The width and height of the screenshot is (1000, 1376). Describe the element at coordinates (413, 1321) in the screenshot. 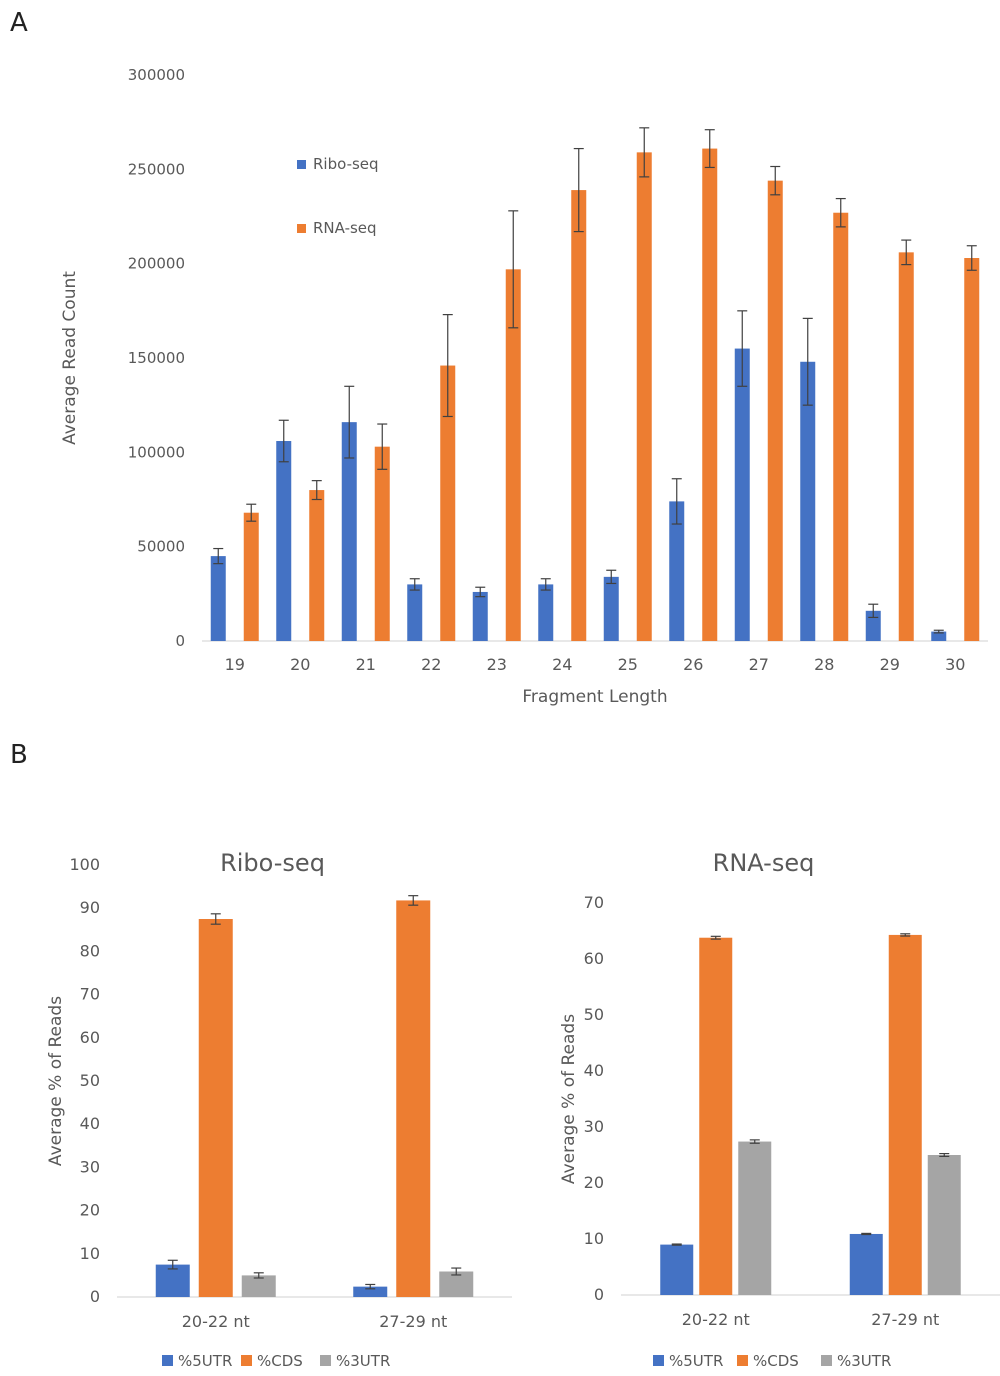

I see `chart1-x-tick-label: 27-29 nt` at that location.